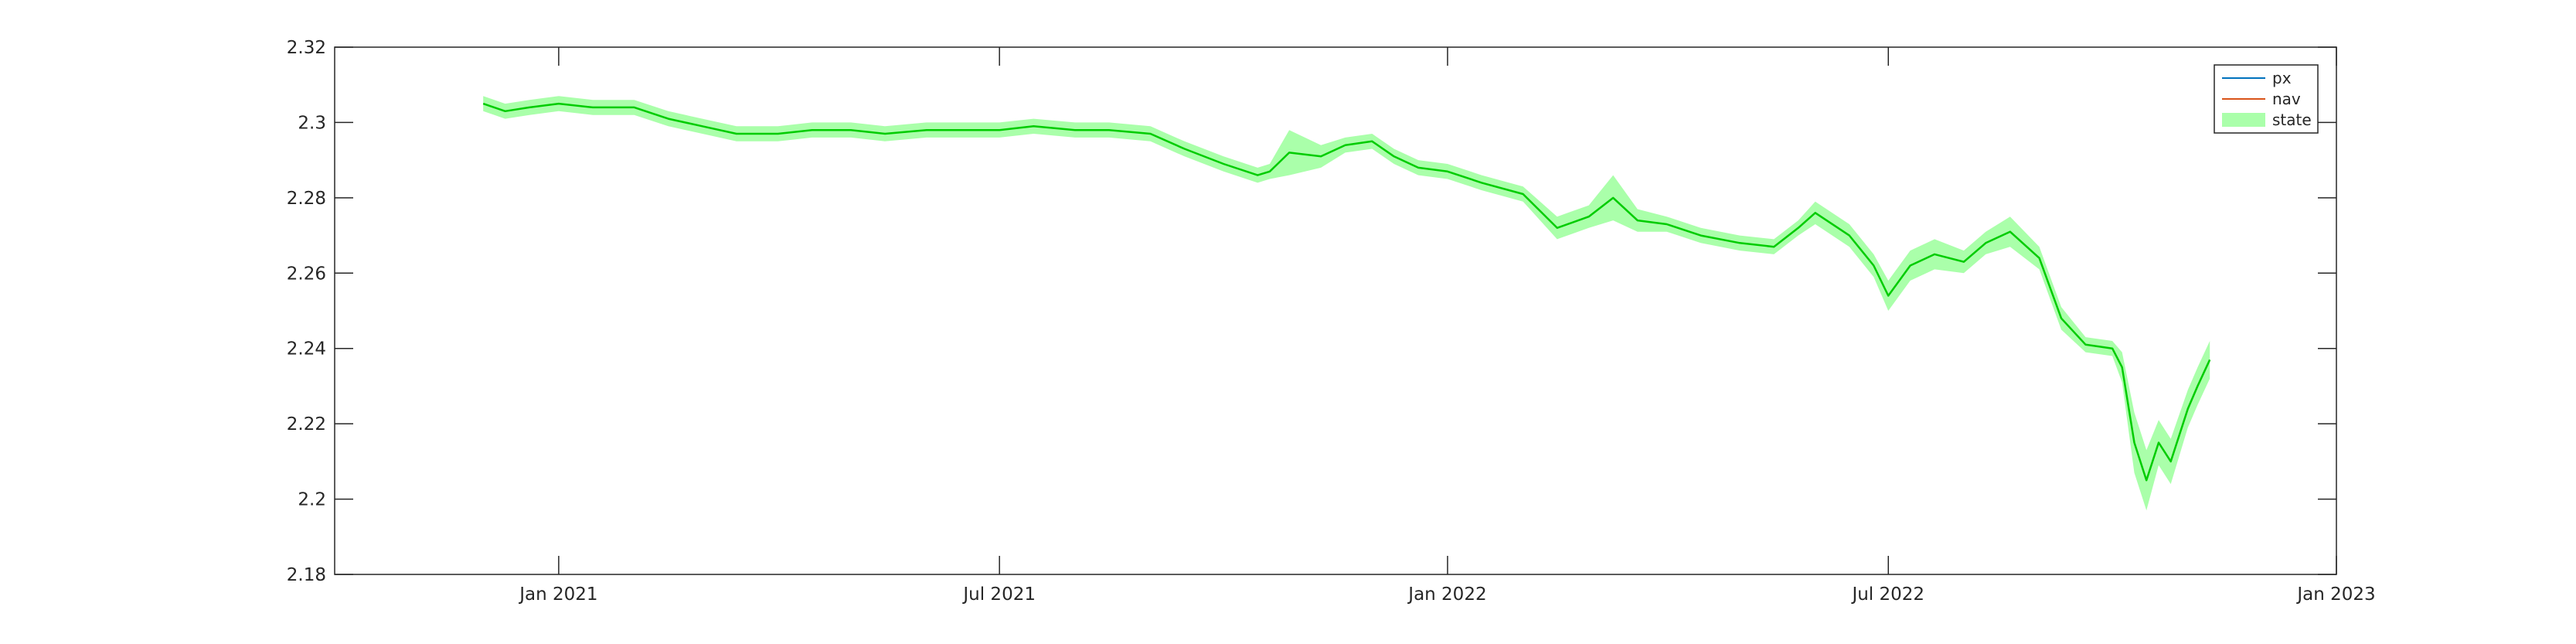 The image size is (2576, 644). I want to click on x-tick-label: Jan 2023, so click(2335, 594).